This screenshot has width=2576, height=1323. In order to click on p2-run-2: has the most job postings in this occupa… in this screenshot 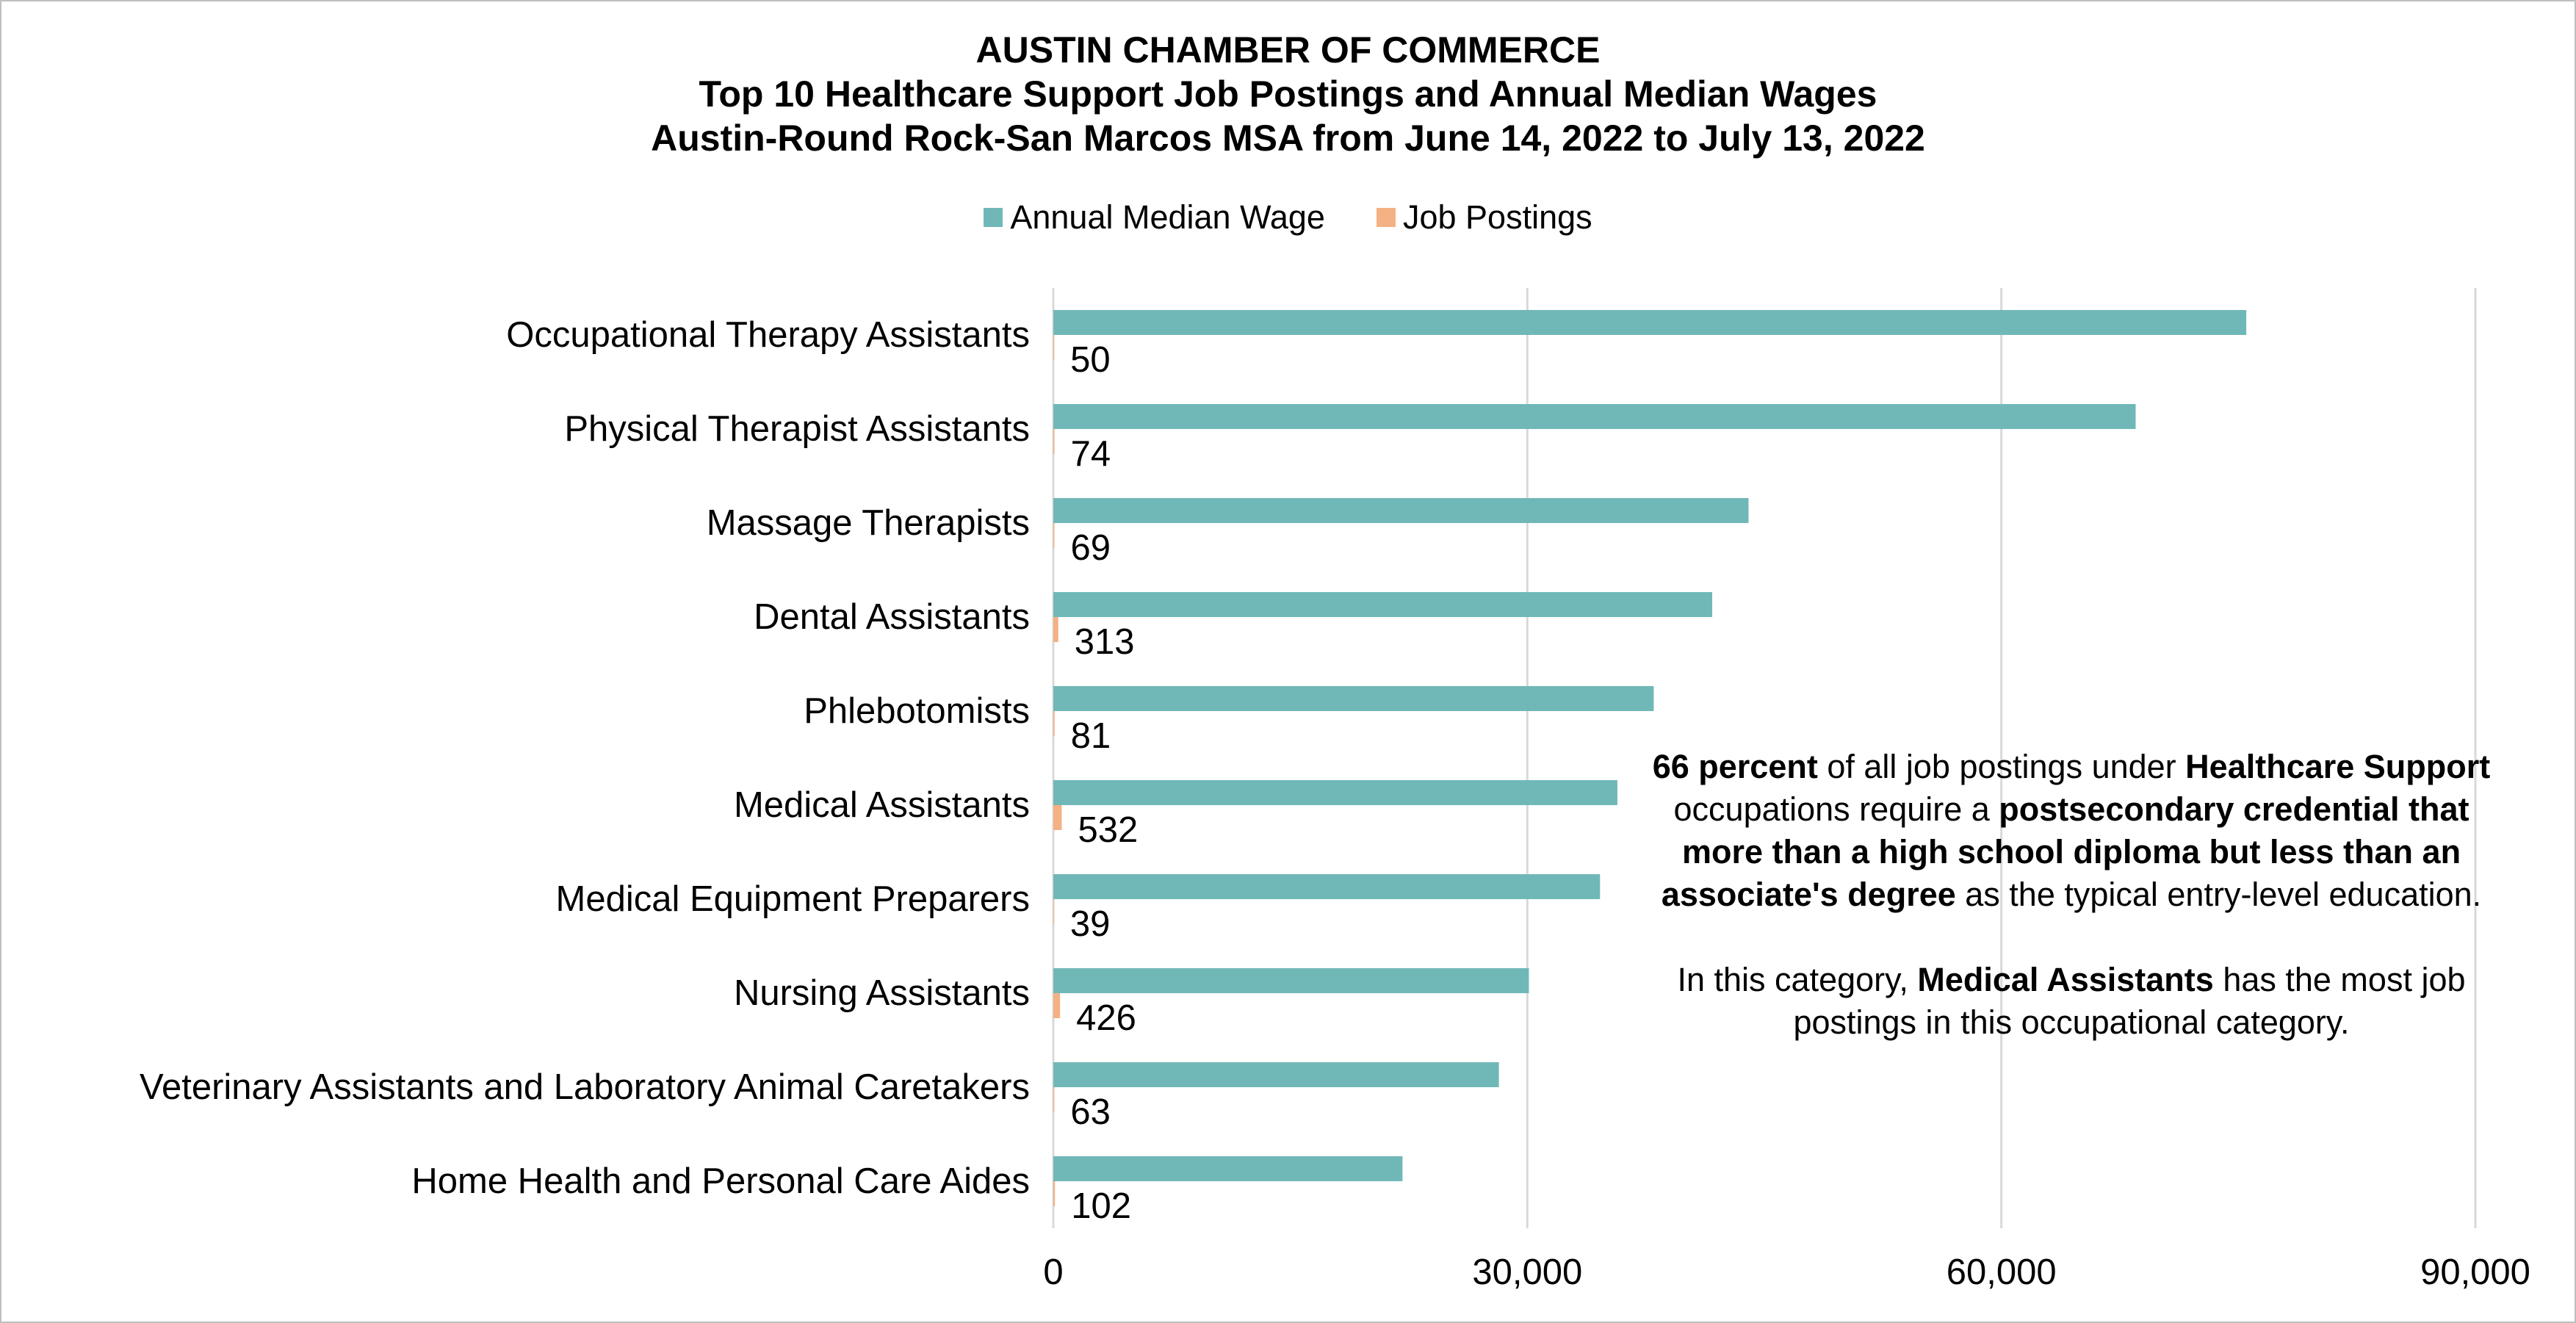, I will do `click(2130, 1001)`.